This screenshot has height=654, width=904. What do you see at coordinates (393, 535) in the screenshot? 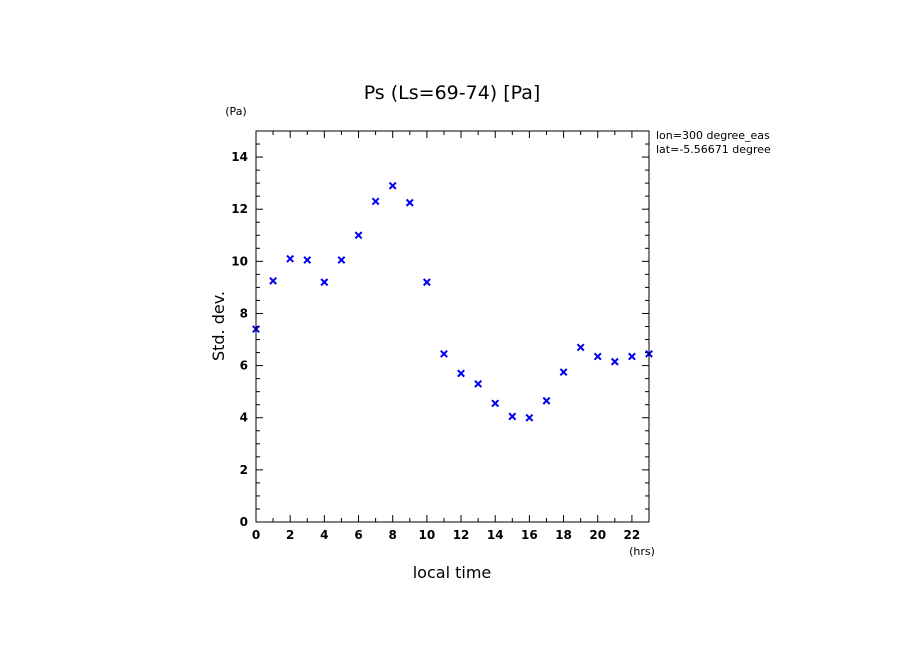
I see `x-tick-label: 8` at bounding box center [393, 535].